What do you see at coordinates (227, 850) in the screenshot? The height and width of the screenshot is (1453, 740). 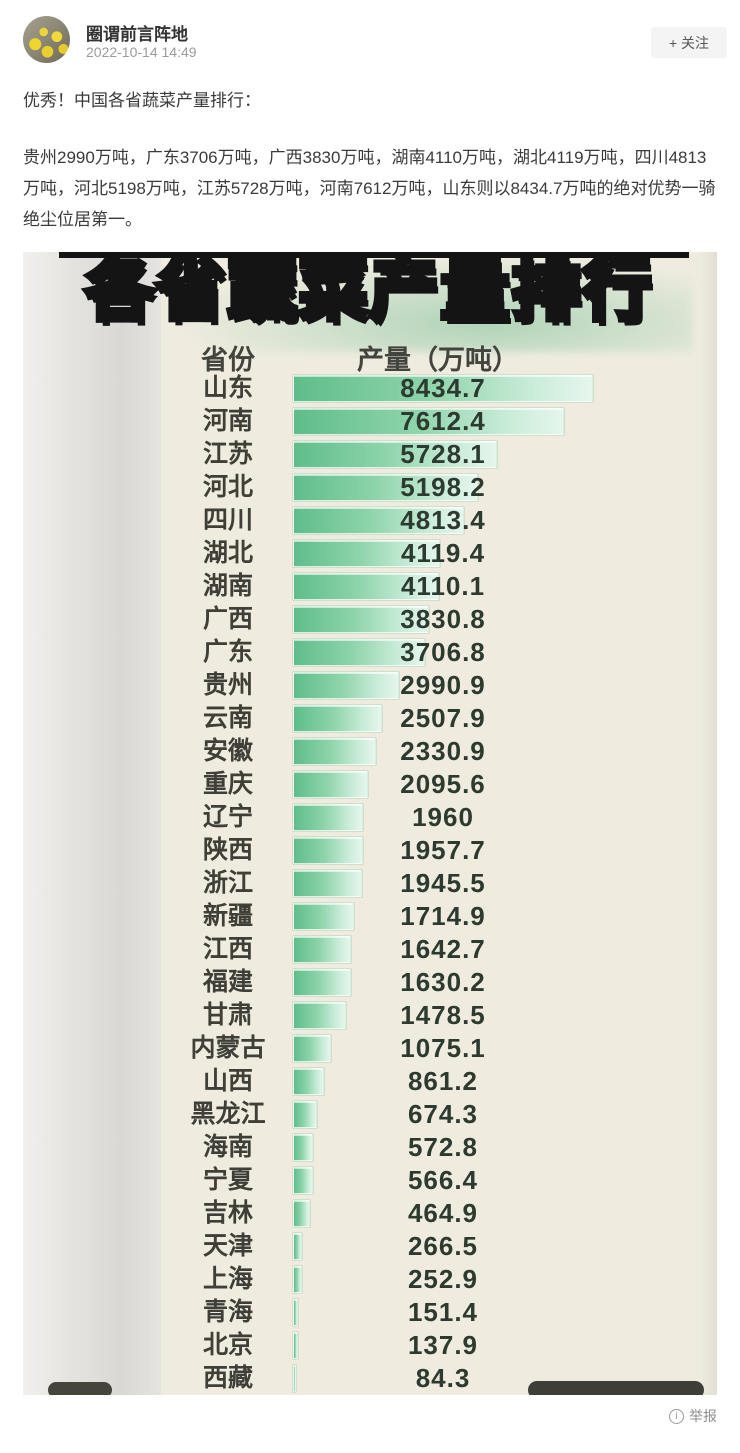 I see `province-label: 陕西` at bounding box center [227, 850].